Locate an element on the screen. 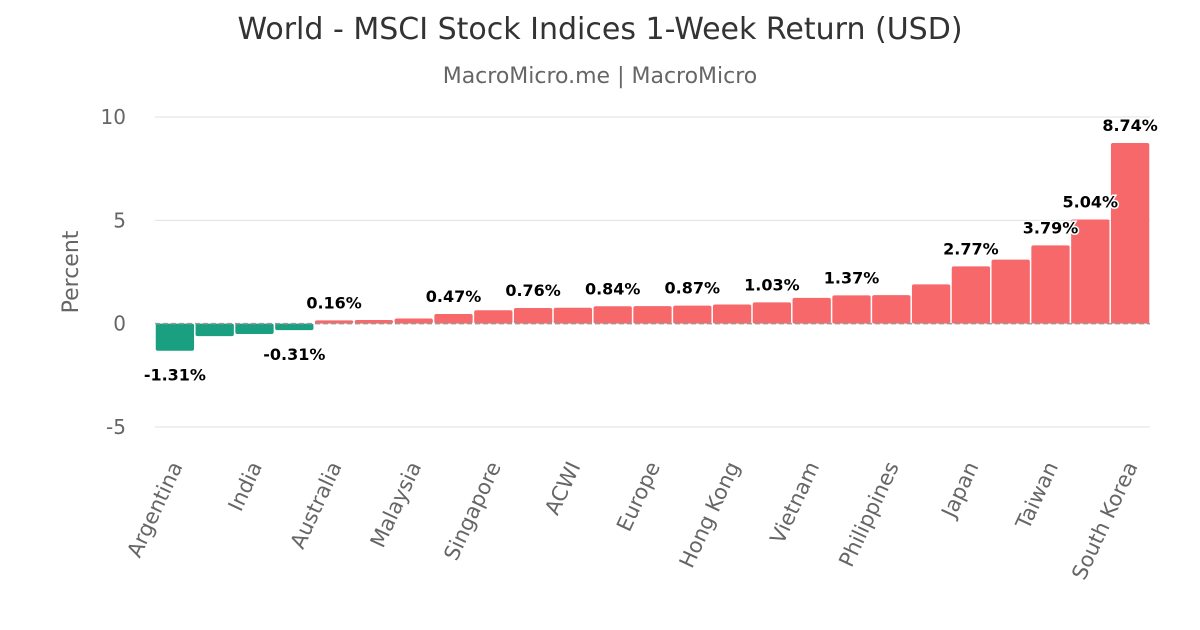 This screenshot has height=630, width=1200. x-tick-label: Australia is located at coordinates (316, 505).